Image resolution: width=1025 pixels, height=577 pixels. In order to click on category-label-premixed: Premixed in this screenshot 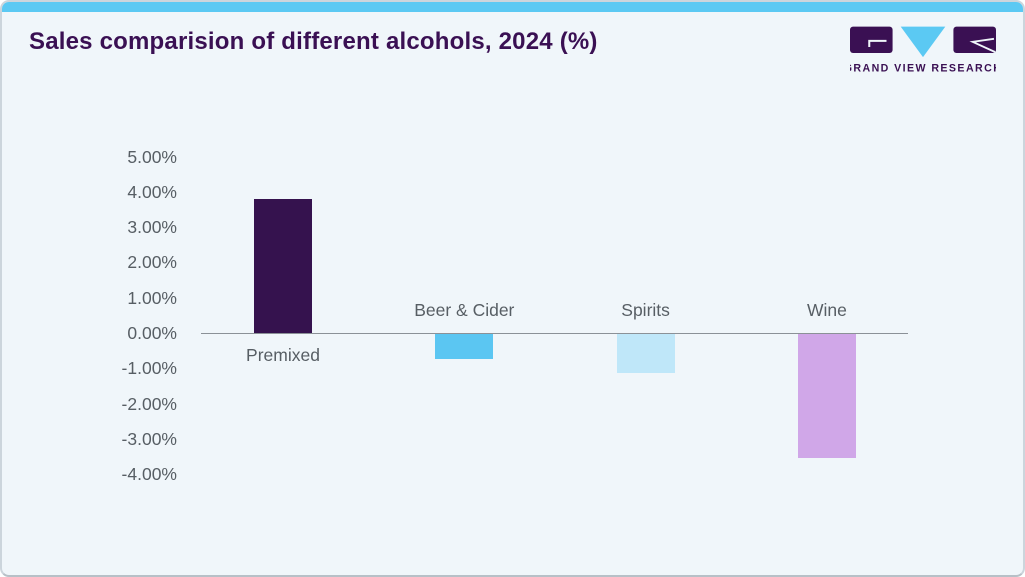, I will do `click(283, 355)`.